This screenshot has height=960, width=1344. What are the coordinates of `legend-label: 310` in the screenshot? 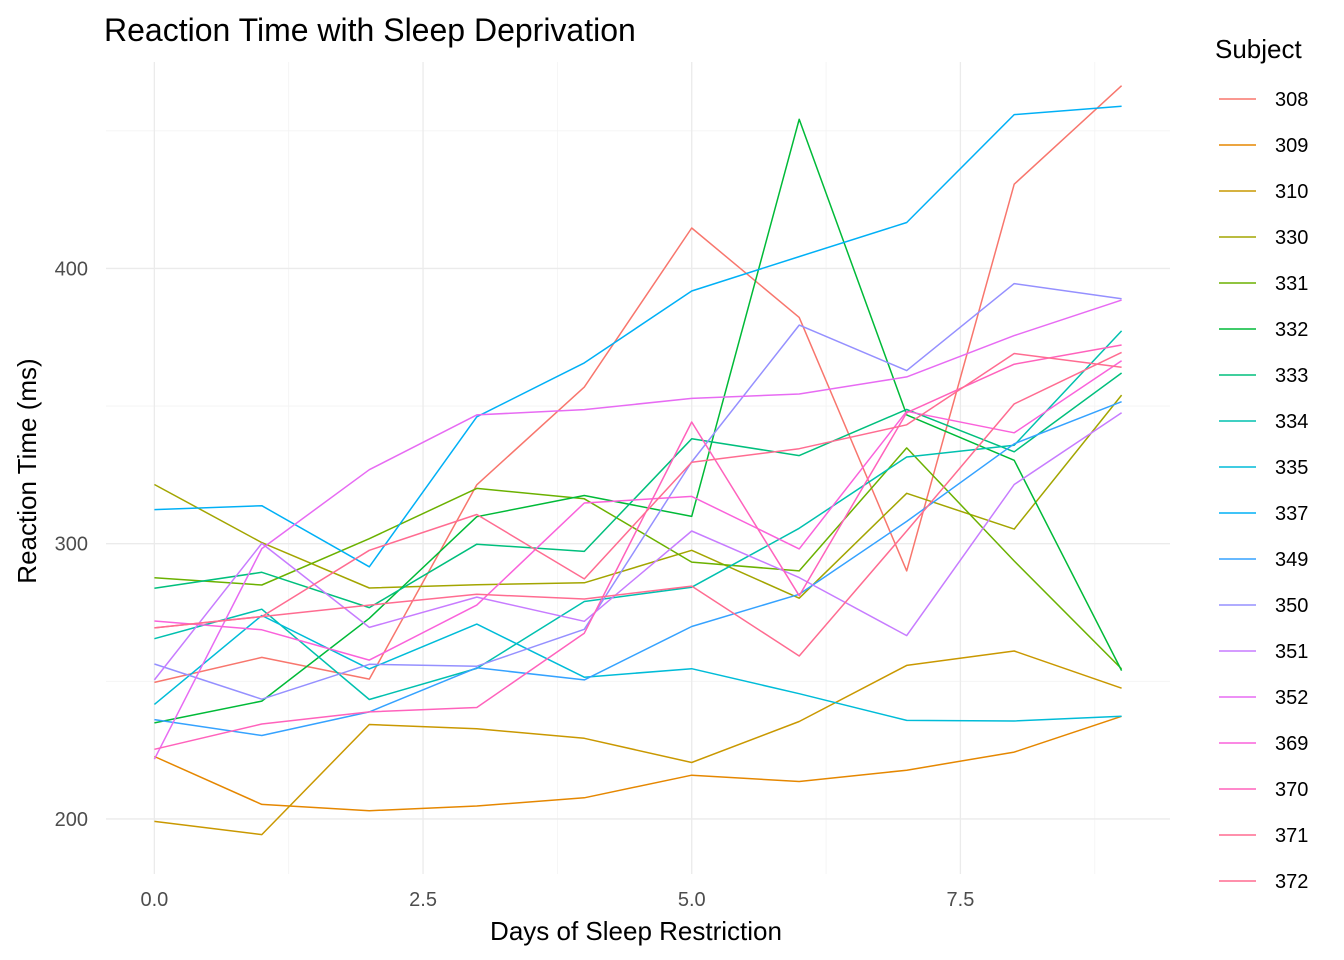 It's located at (1291, 192).